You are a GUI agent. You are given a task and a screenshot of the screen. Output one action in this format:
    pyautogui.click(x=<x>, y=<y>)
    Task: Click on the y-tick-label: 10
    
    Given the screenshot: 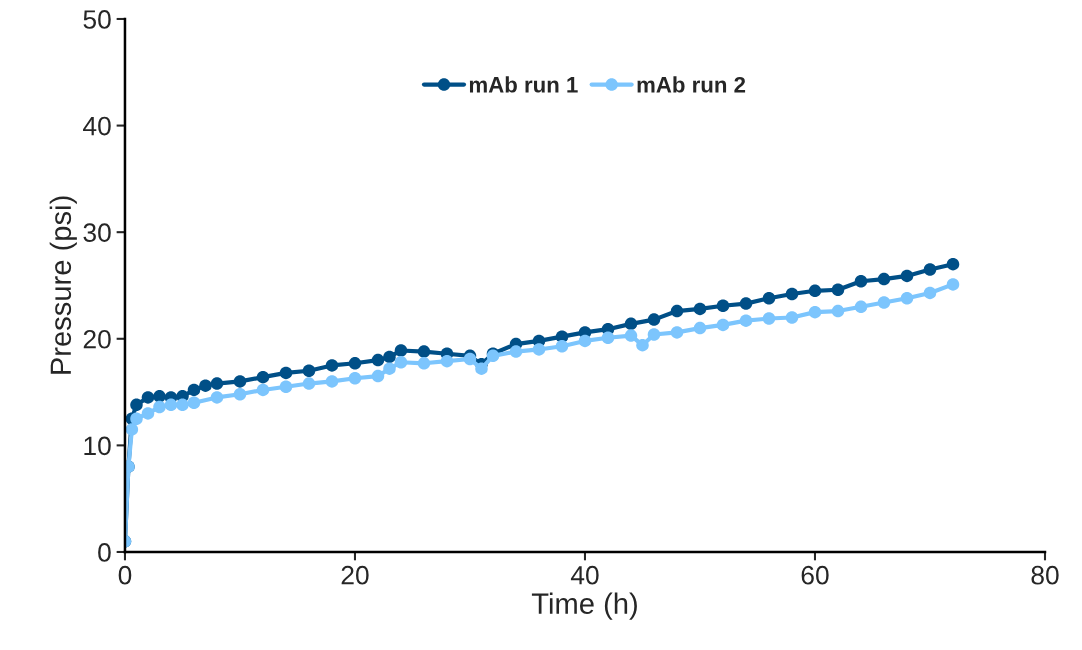 What is the action you would take?
    pyautogui.click(x=97, y=446)
    